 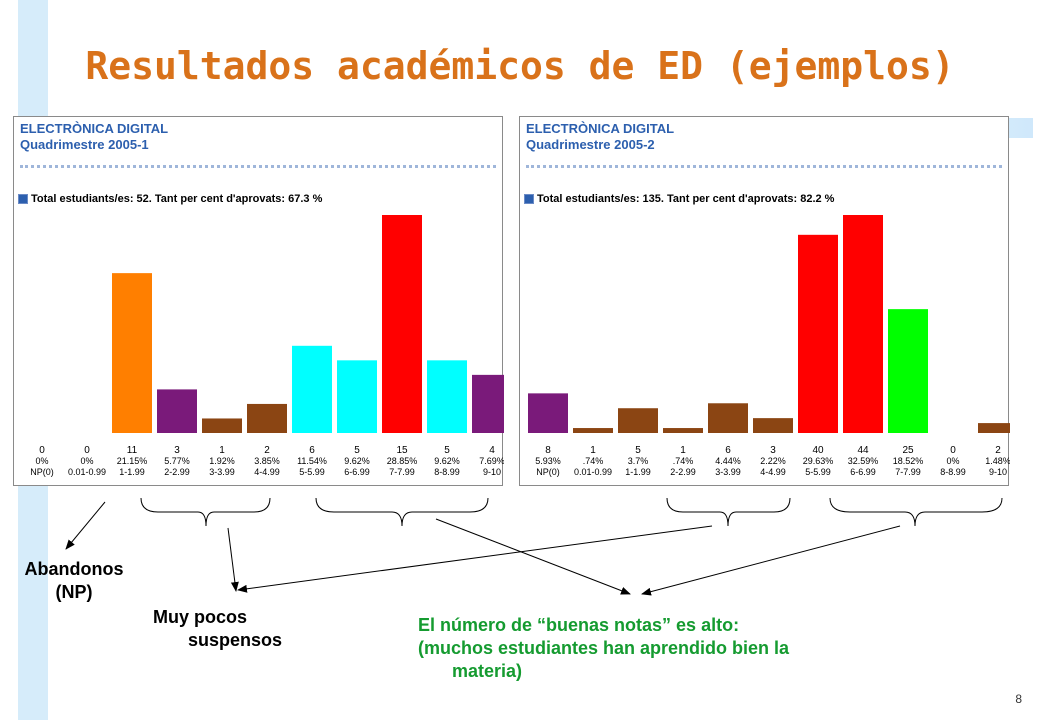 I want to click on percent-label: 5.77%, so click(x=177, y=461).